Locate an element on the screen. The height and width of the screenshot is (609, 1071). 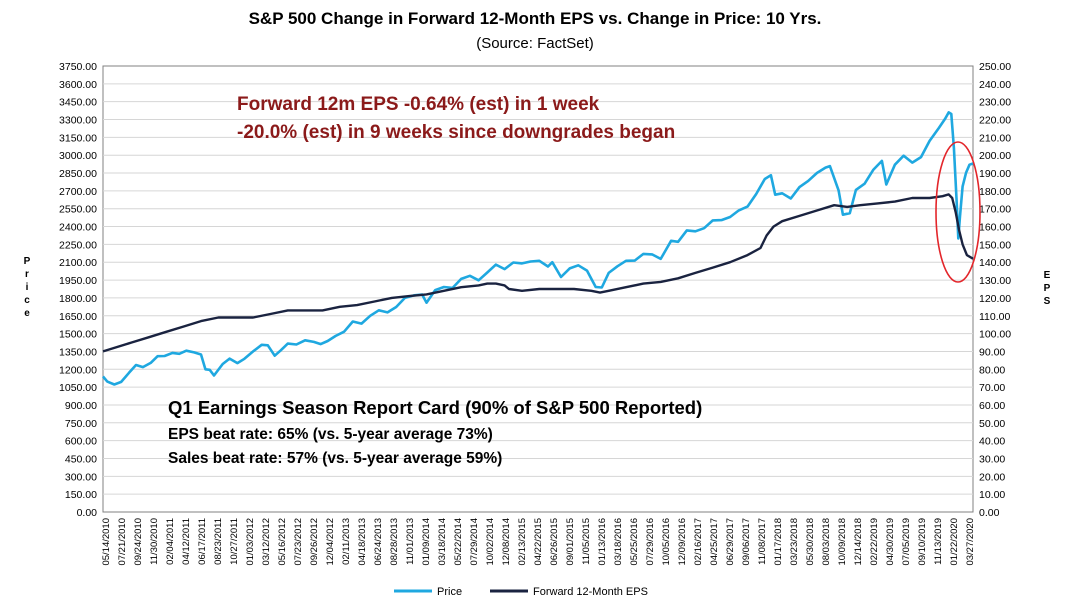
y-tick-label: 2250.00 is located at coordinates (78, 245).